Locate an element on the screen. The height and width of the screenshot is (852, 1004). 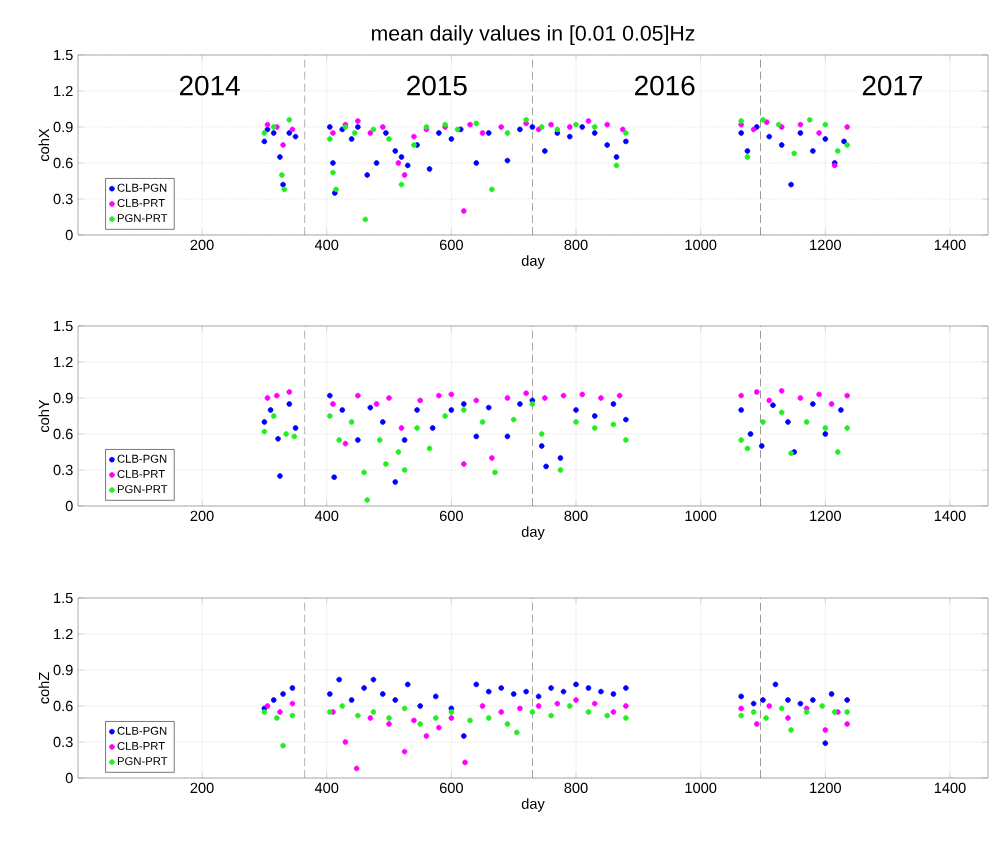
chart-title: mean daily values in [0.01 0.05]Hz is located at coordinates (533, 35).